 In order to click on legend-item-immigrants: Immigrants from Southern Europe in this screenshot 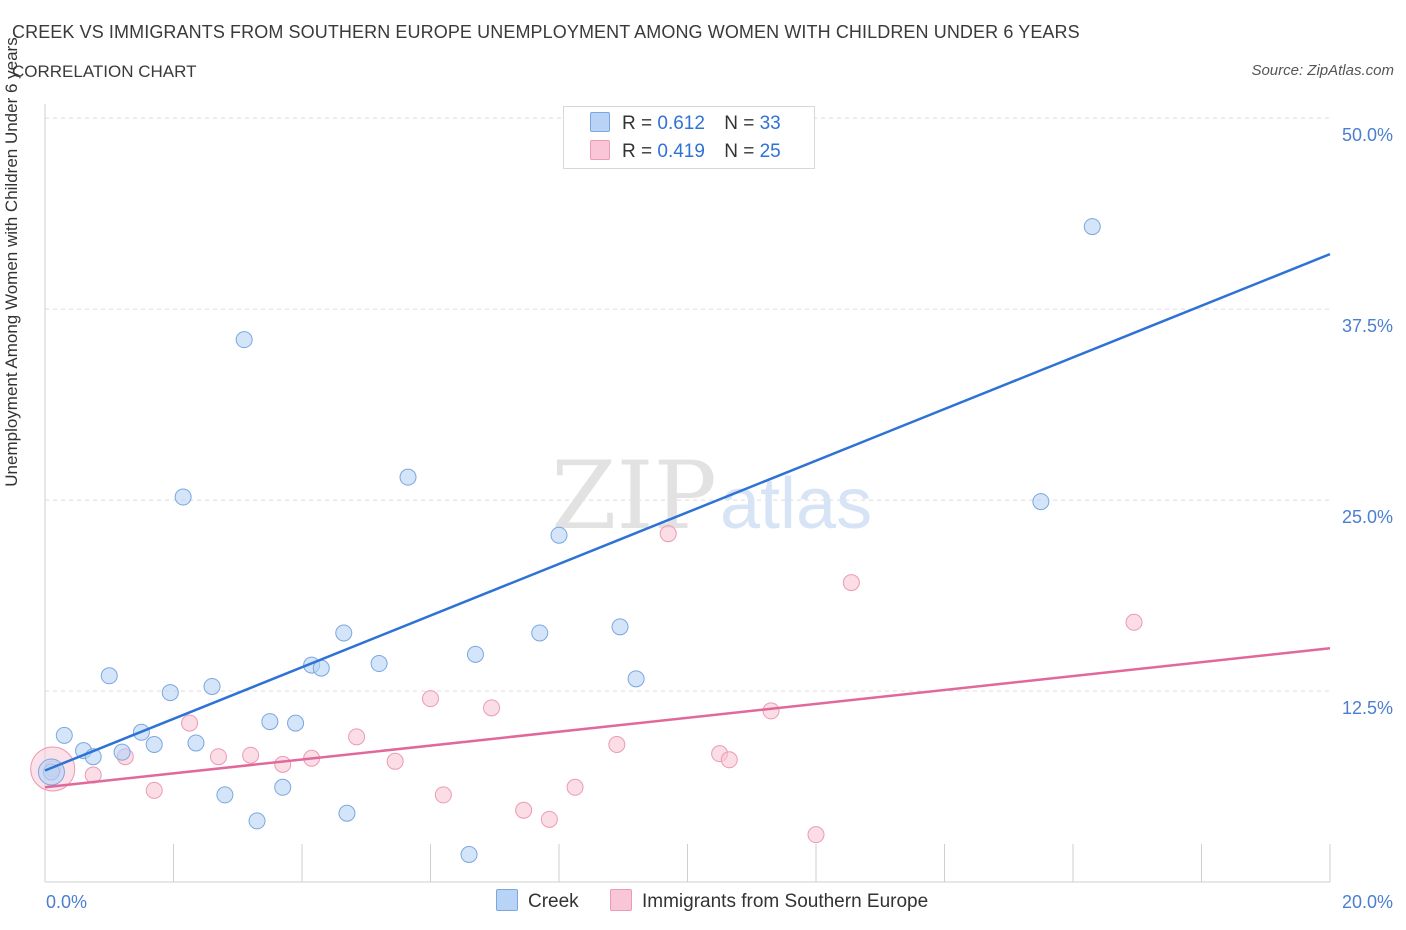, I will do `click(769, 901)`.